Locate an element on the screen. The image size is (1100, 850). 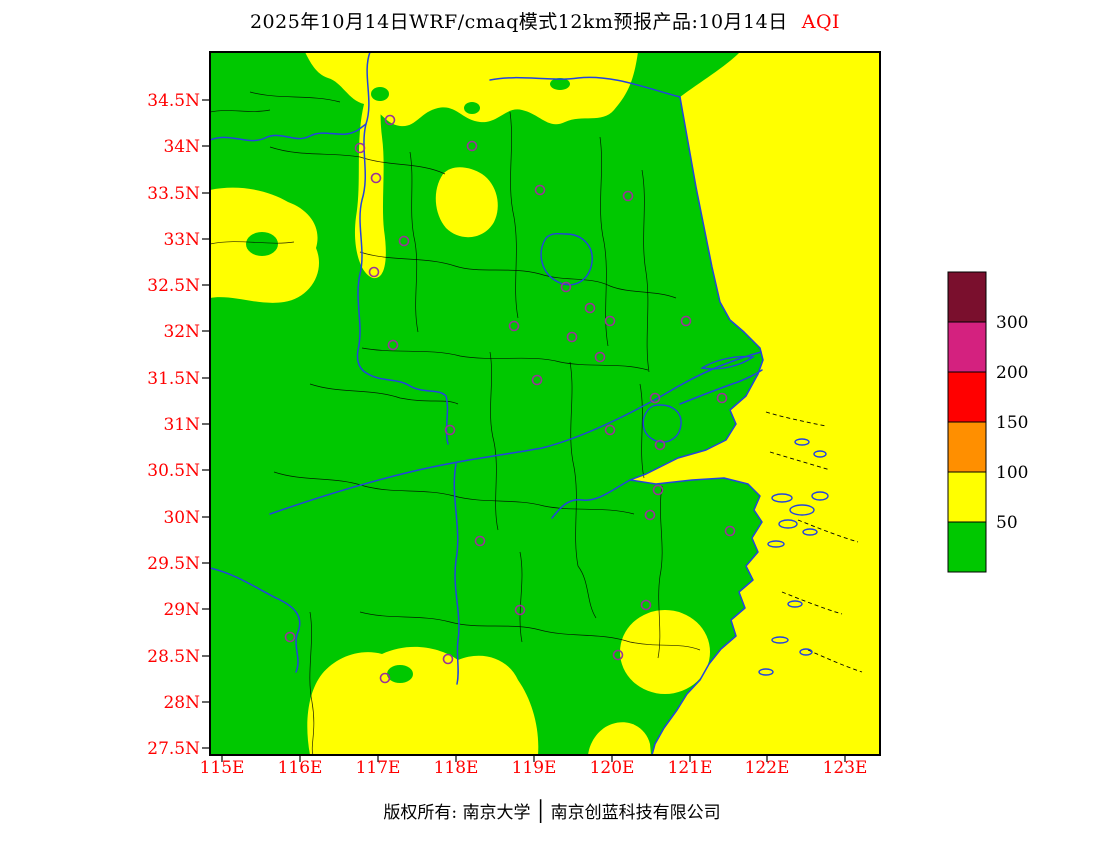
y-axis-tick-label: 32.5N is located at coordinates (173, 286).